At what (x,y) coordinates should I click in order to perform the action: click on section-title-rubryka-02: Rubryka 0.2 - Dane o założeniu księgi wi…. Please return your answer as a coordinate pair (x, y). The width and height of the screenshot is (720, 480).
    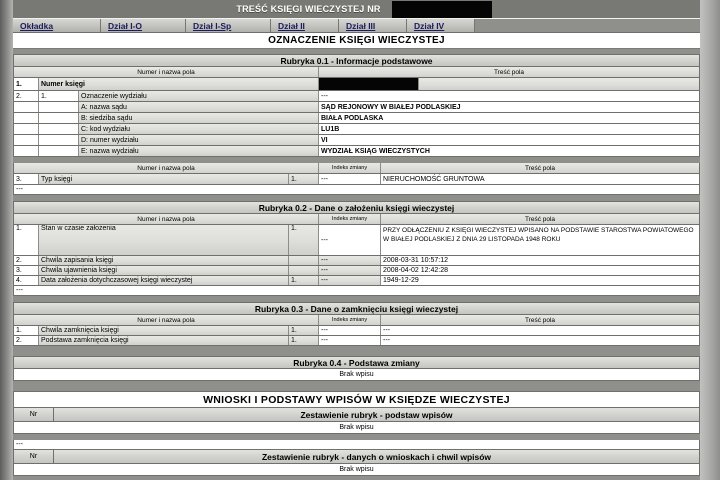
    Looking at the image, I should click on (356, 207).